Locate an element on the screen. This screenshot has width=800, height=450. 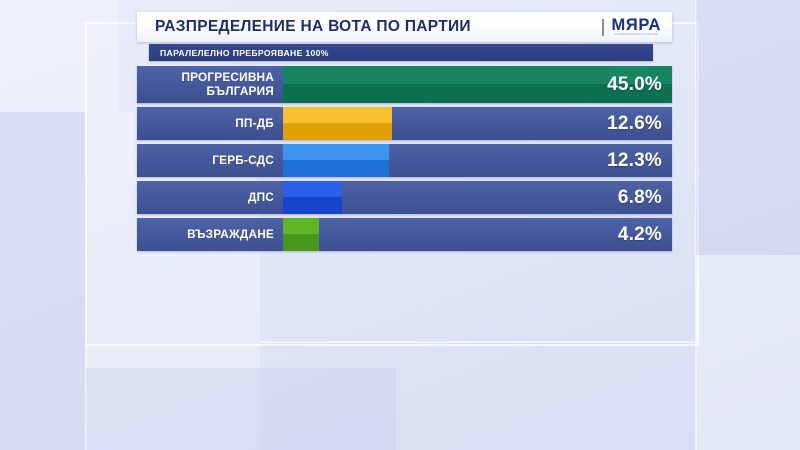
background-panel-left is located at coordinates (59, 56).